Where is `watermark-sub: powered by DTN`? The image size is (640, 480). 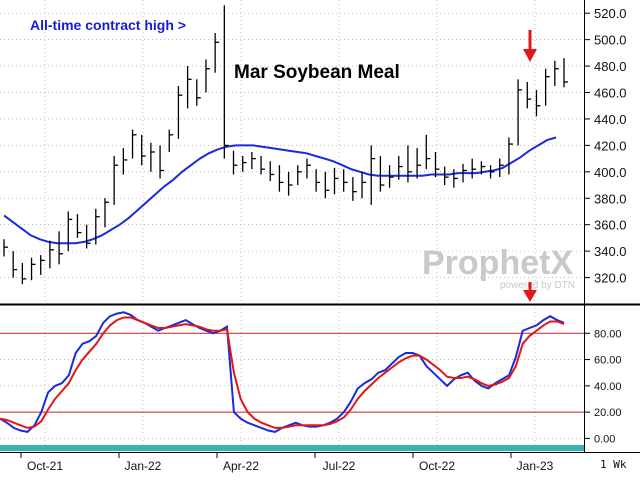 watermark-sub: powered by DTN is located at coordinates (537, 285).